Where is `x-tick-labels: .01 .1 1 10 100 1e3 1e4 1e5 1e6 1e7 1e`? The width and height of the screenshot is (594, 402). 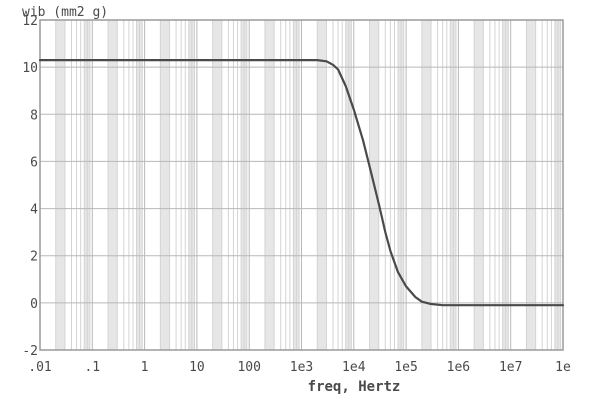 x-tick-labels: .01 .1 1 10 100 1e3 1e4 1e5 1e6 1e7 1e is located at coordinates (299, 367).